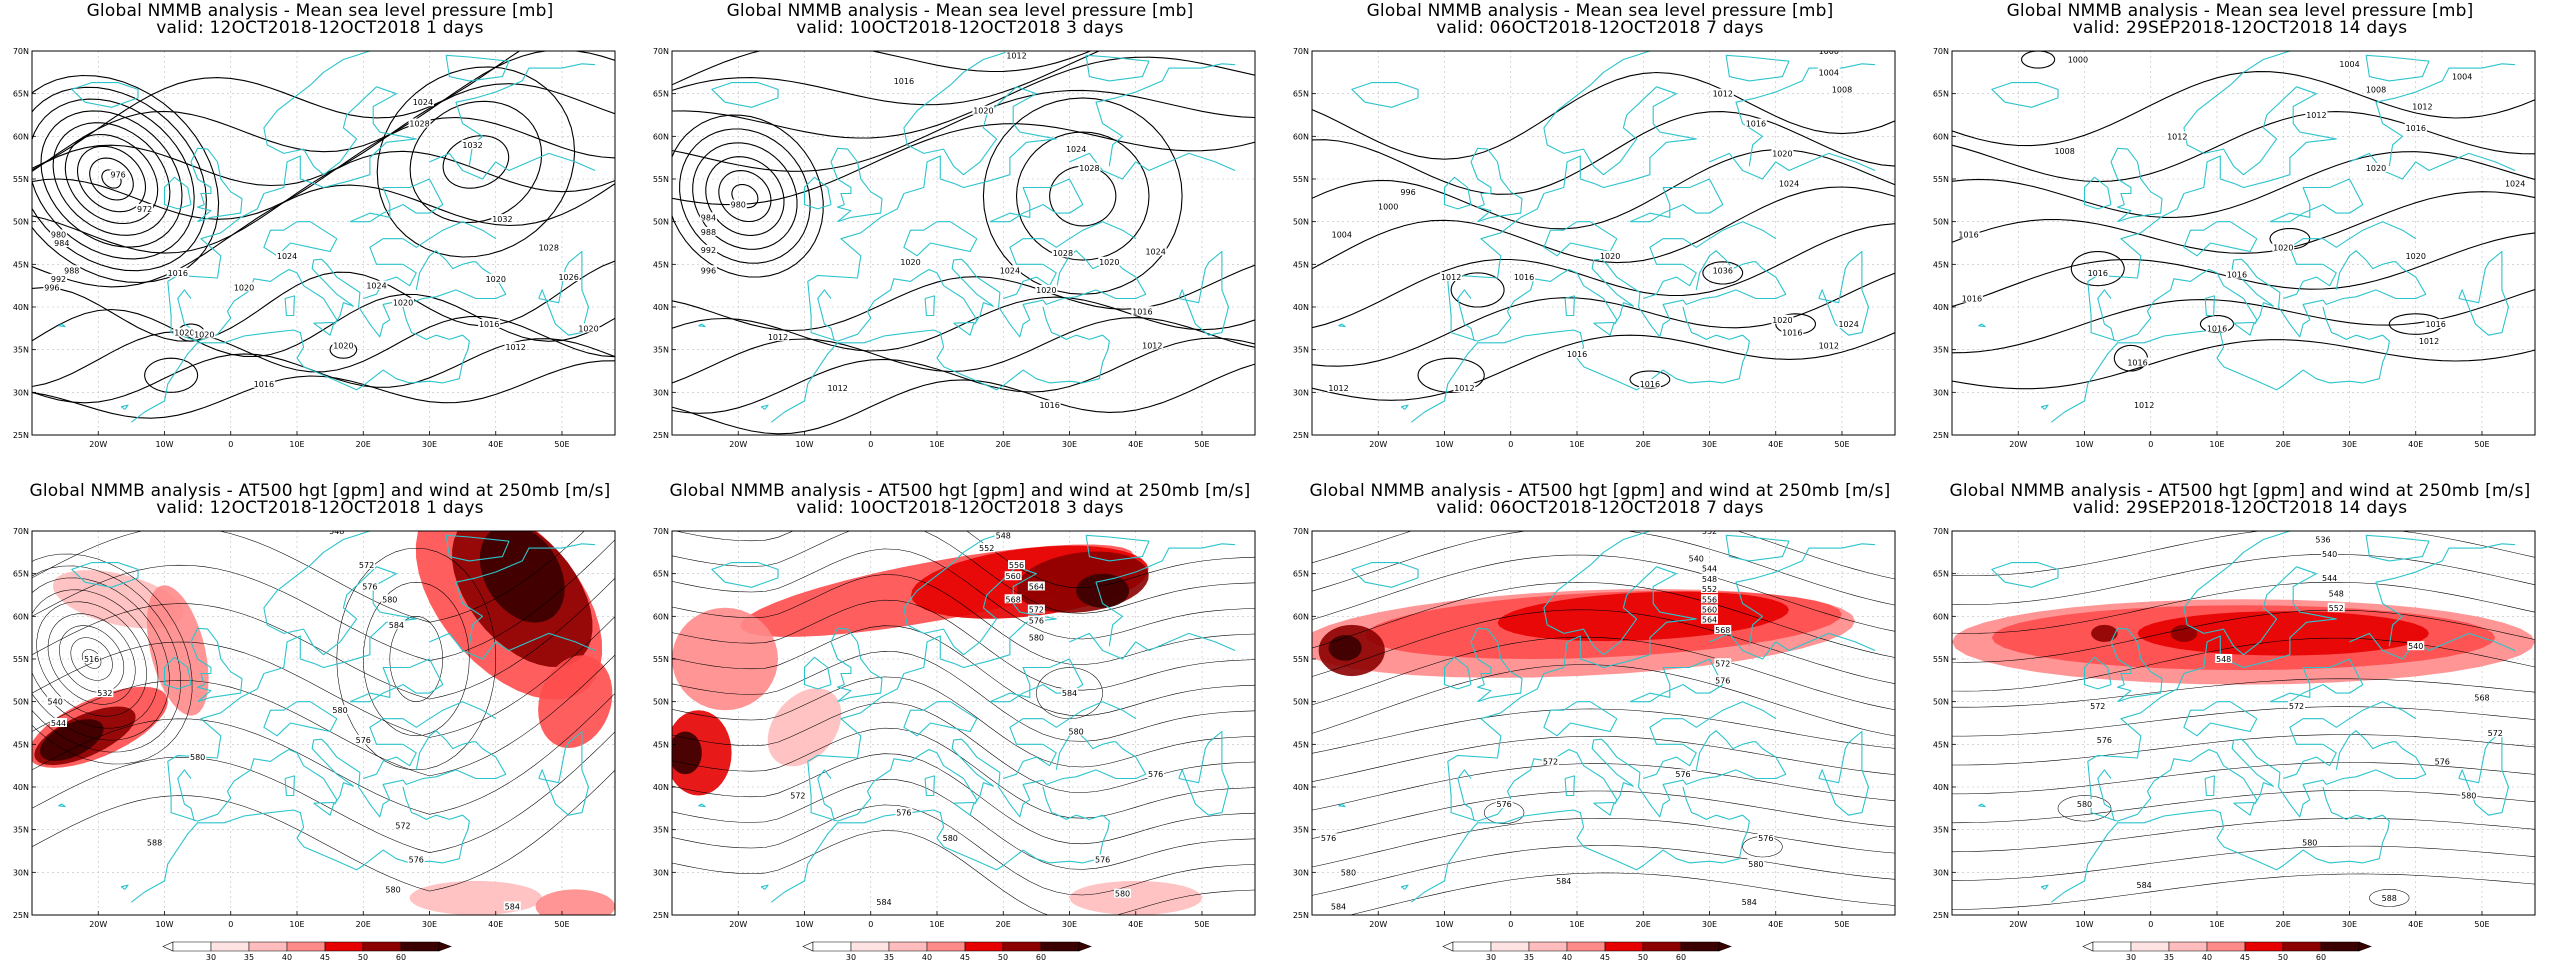 The image size is (2560, 960). Describe the element at coordinates (2442, 761) in the screenshot. I see `contour-label: 576` at that location.